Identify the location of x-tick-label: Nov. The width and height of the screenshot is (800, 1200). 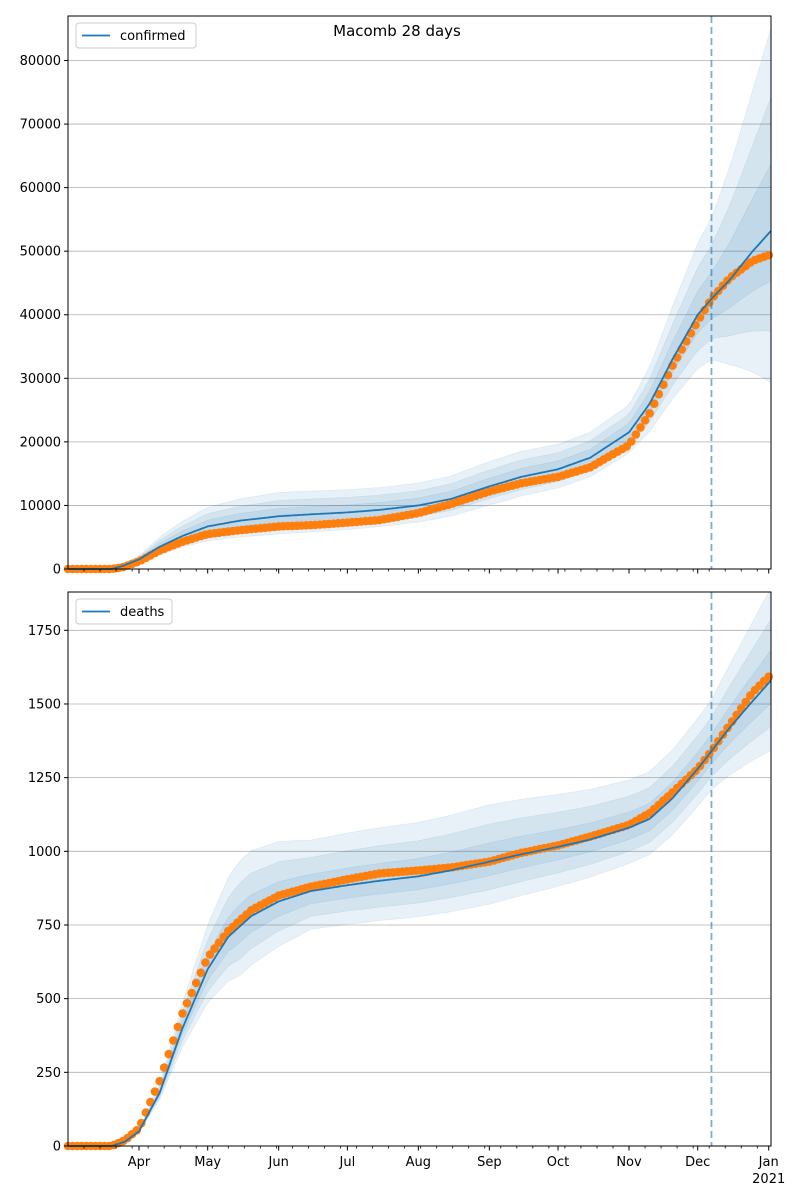
(629, 1162).